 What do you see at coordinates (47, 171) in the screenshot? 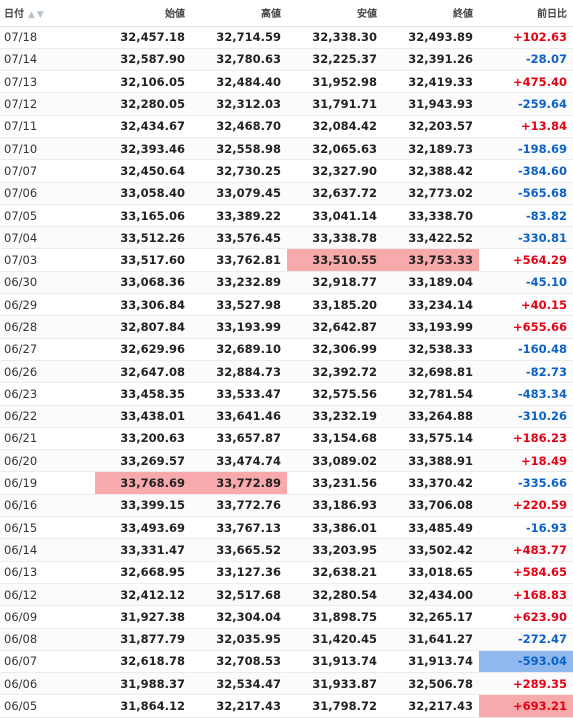
I see `date-cell: 07/07` at bounding box center [47, 171].